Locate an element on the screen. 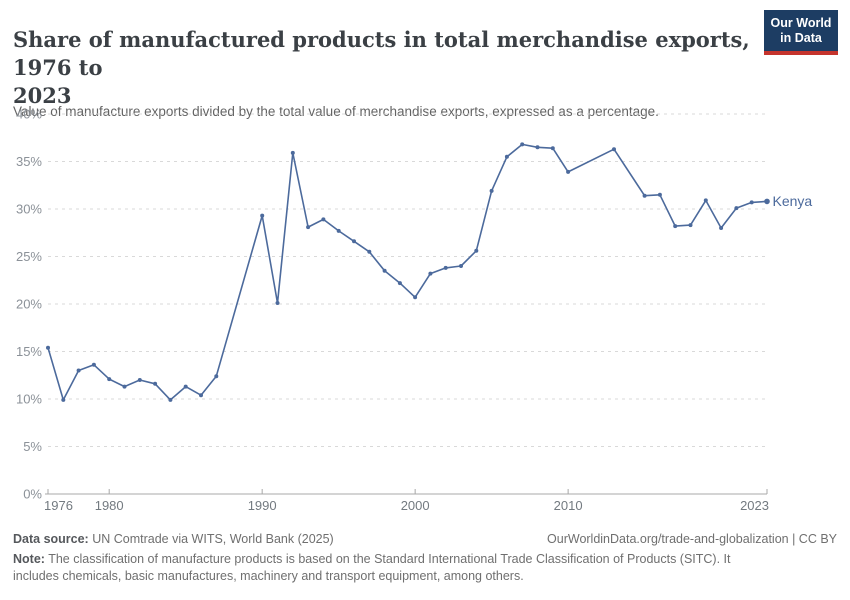 This screenshot has height=600, width=850. data-point-1998 is located at coordinates (384, 270).